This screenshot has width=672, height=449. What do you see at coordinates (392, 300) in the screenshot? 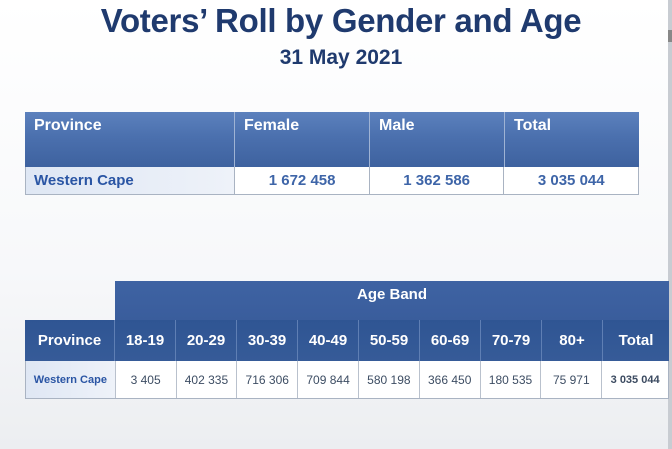
I see `age-band-header: Age Band` at bounding box center [392, 300].